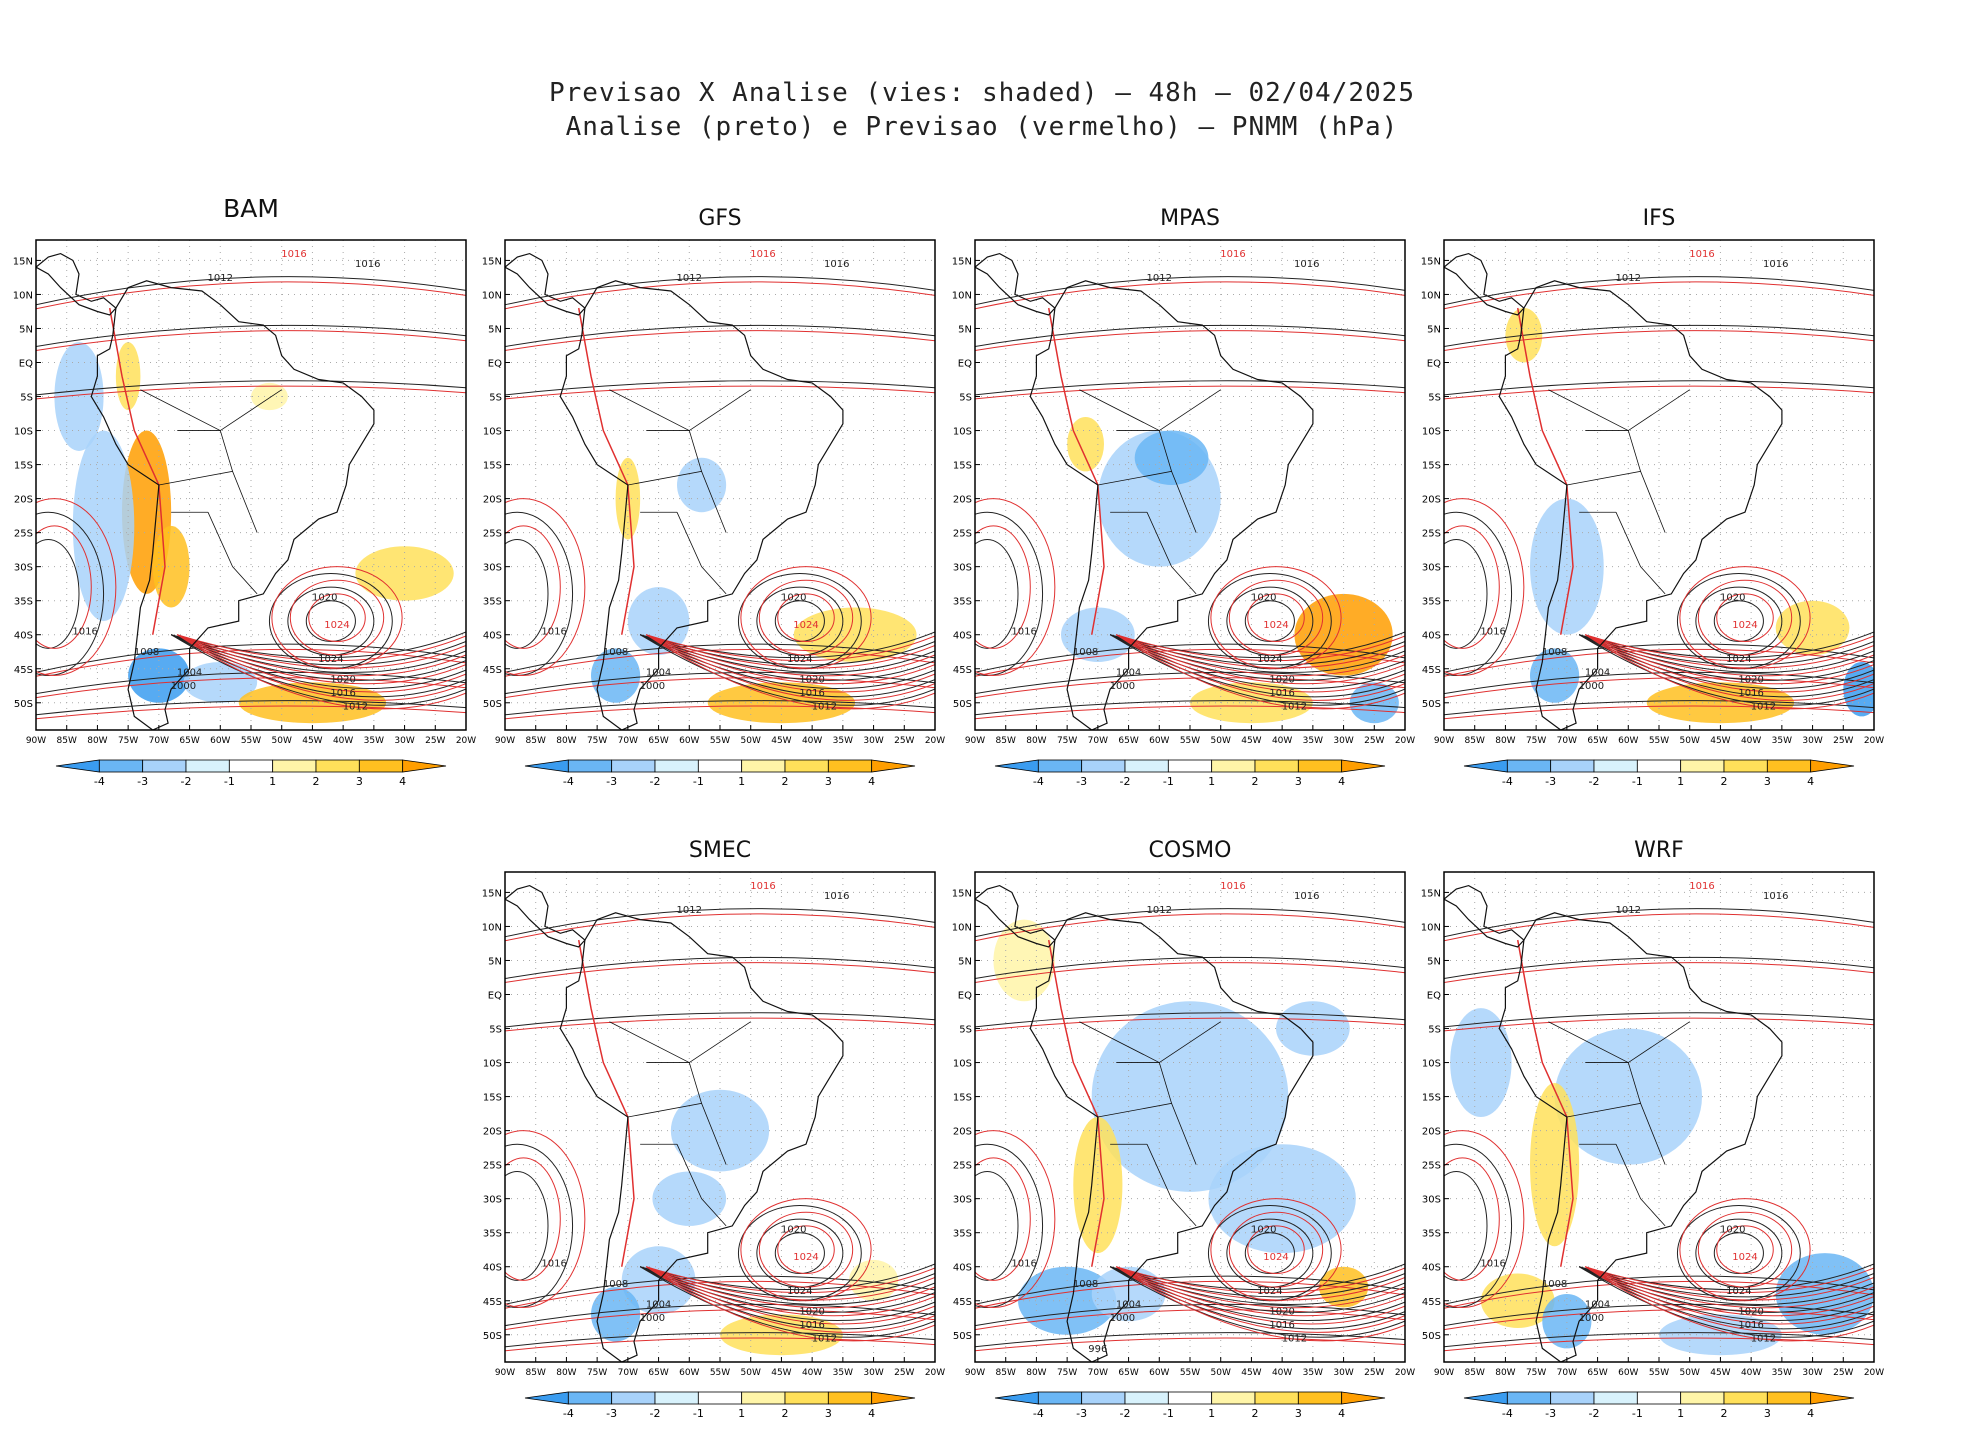 This screenshot has width=1964, height=1442. What do you see at coordinates (1444, 741) in the screenshot?
I see `lon-tick-label: 90W` at bounding box center [1444, 741].